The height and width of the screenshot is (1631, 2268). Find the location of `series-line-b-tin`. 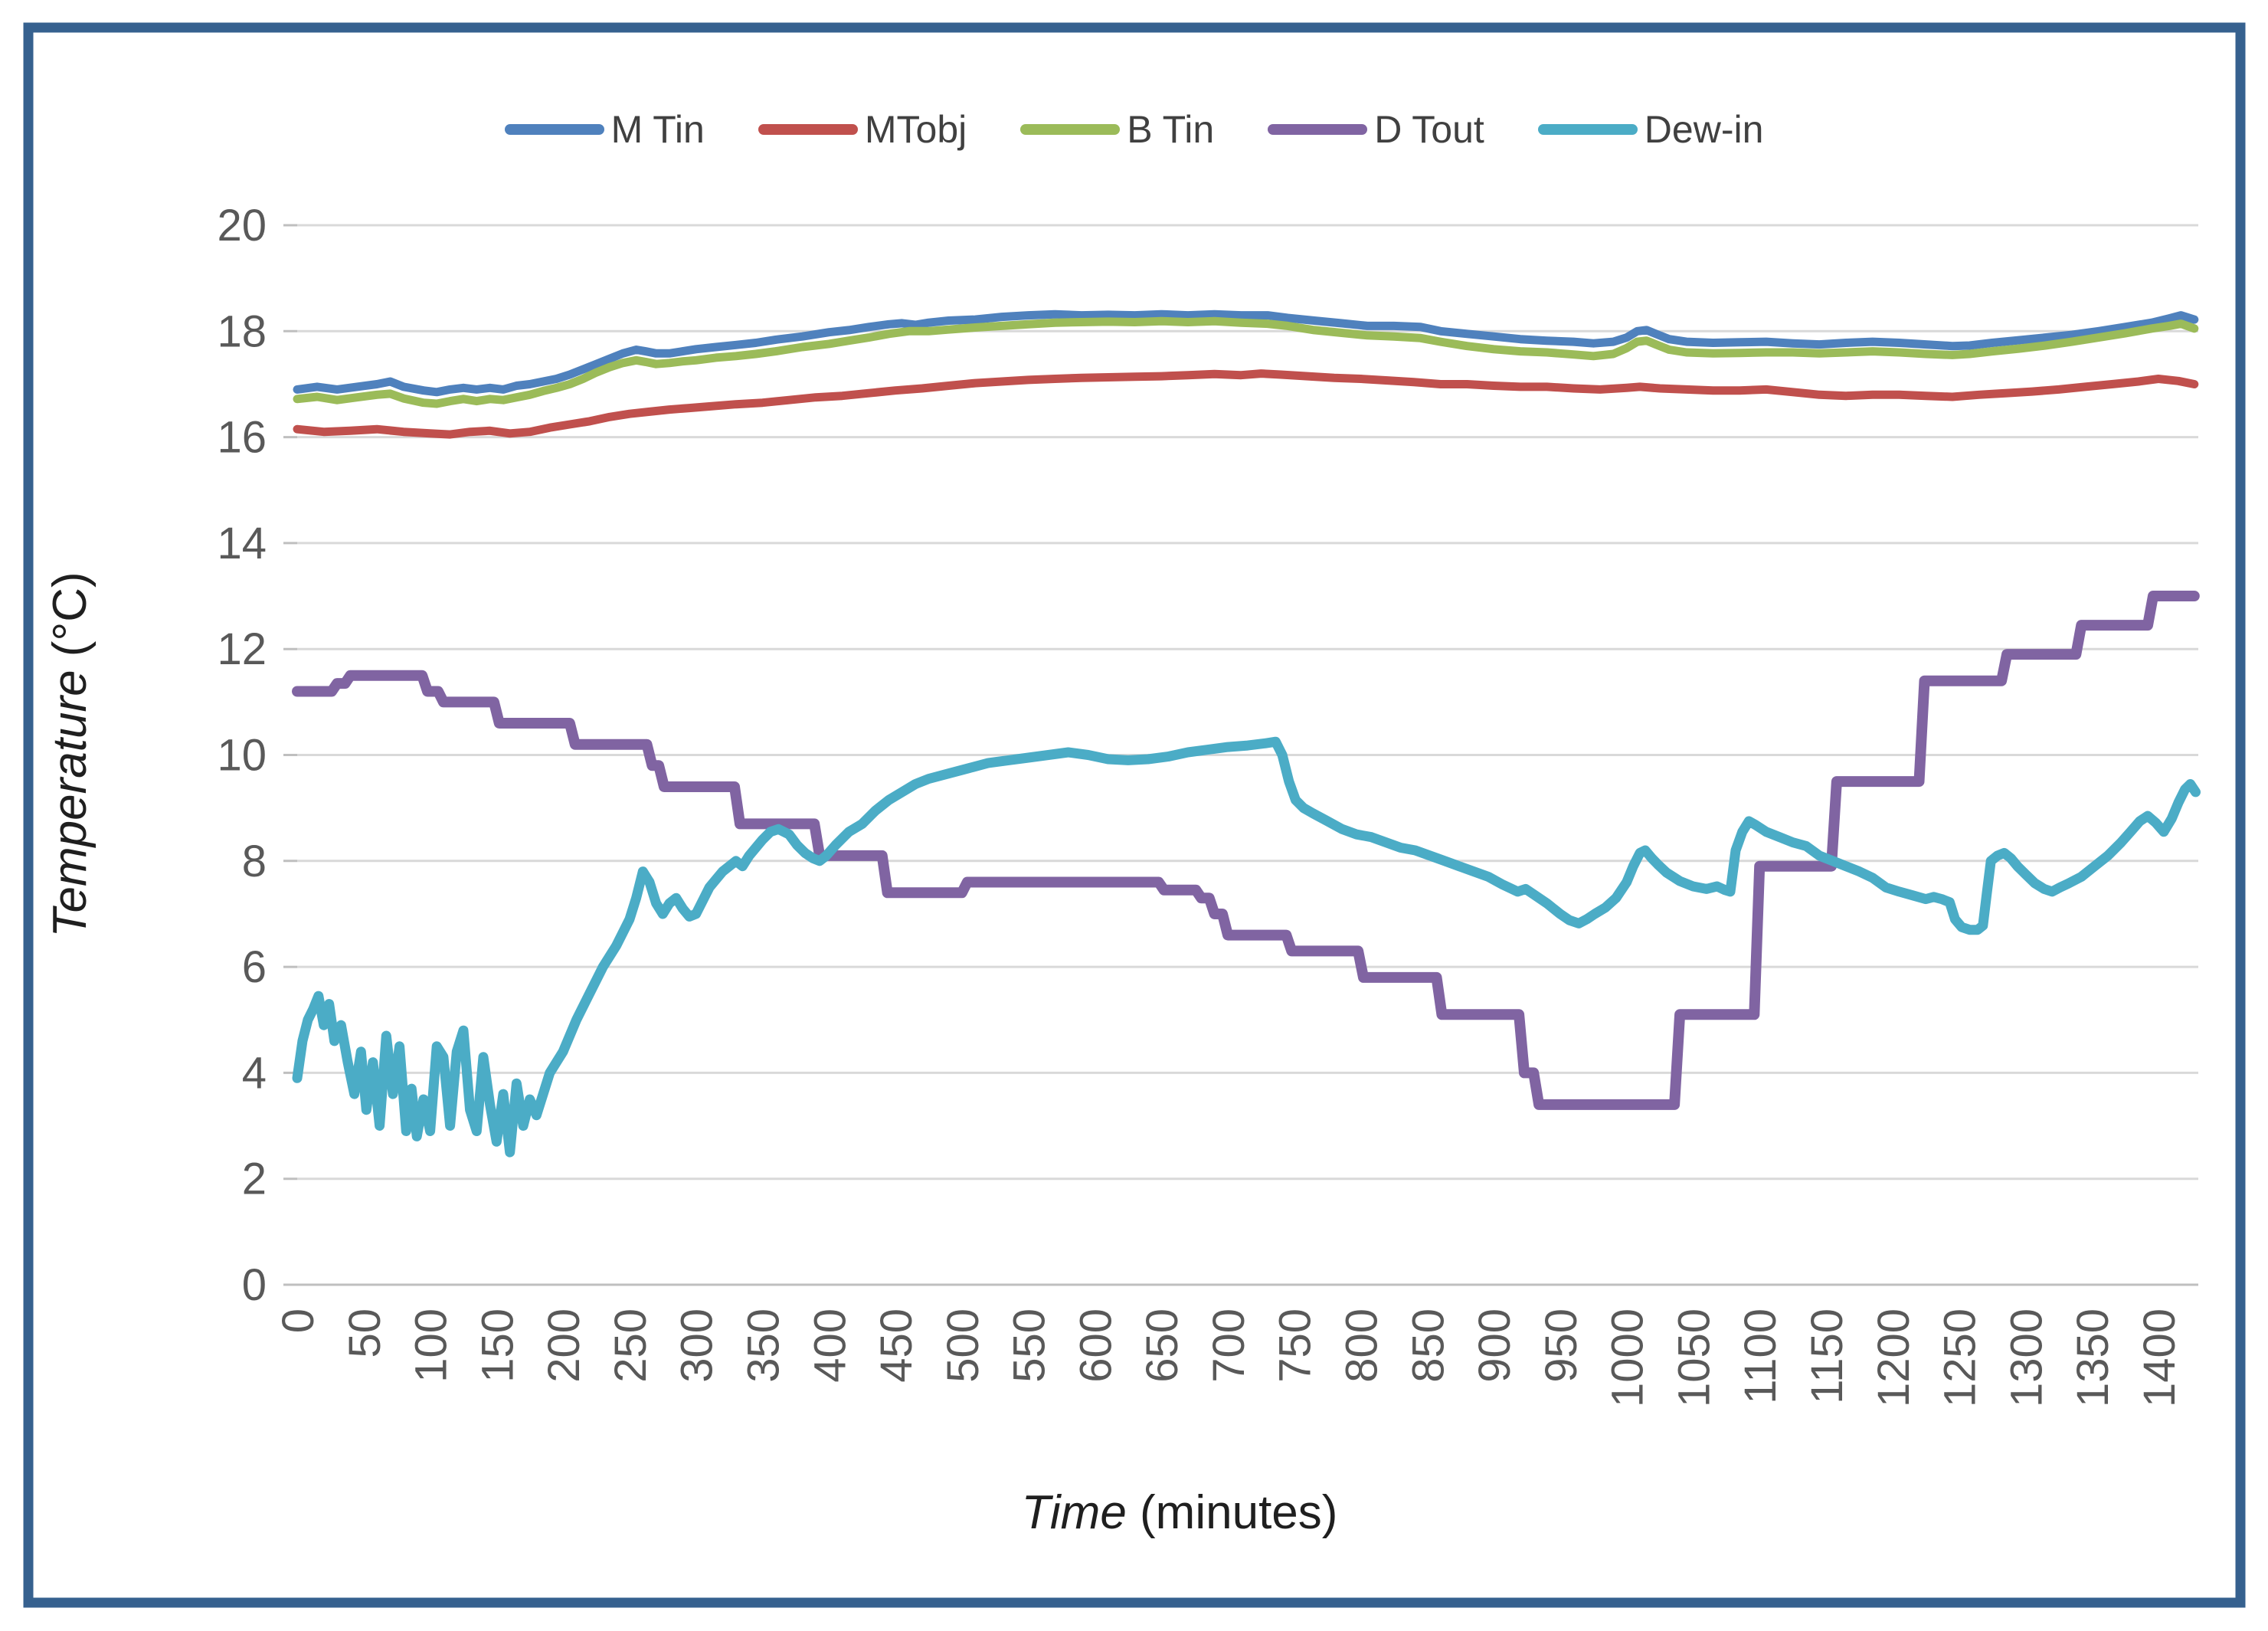

series-line-b-tin is located at coordinates (1246, 362).